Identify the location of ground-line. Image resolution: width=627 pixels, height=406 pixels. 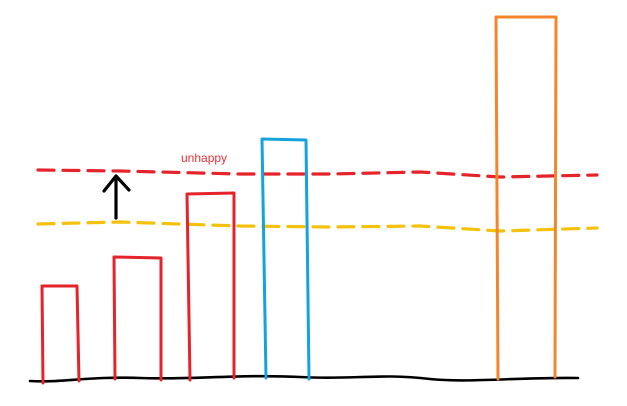
(304, 378).